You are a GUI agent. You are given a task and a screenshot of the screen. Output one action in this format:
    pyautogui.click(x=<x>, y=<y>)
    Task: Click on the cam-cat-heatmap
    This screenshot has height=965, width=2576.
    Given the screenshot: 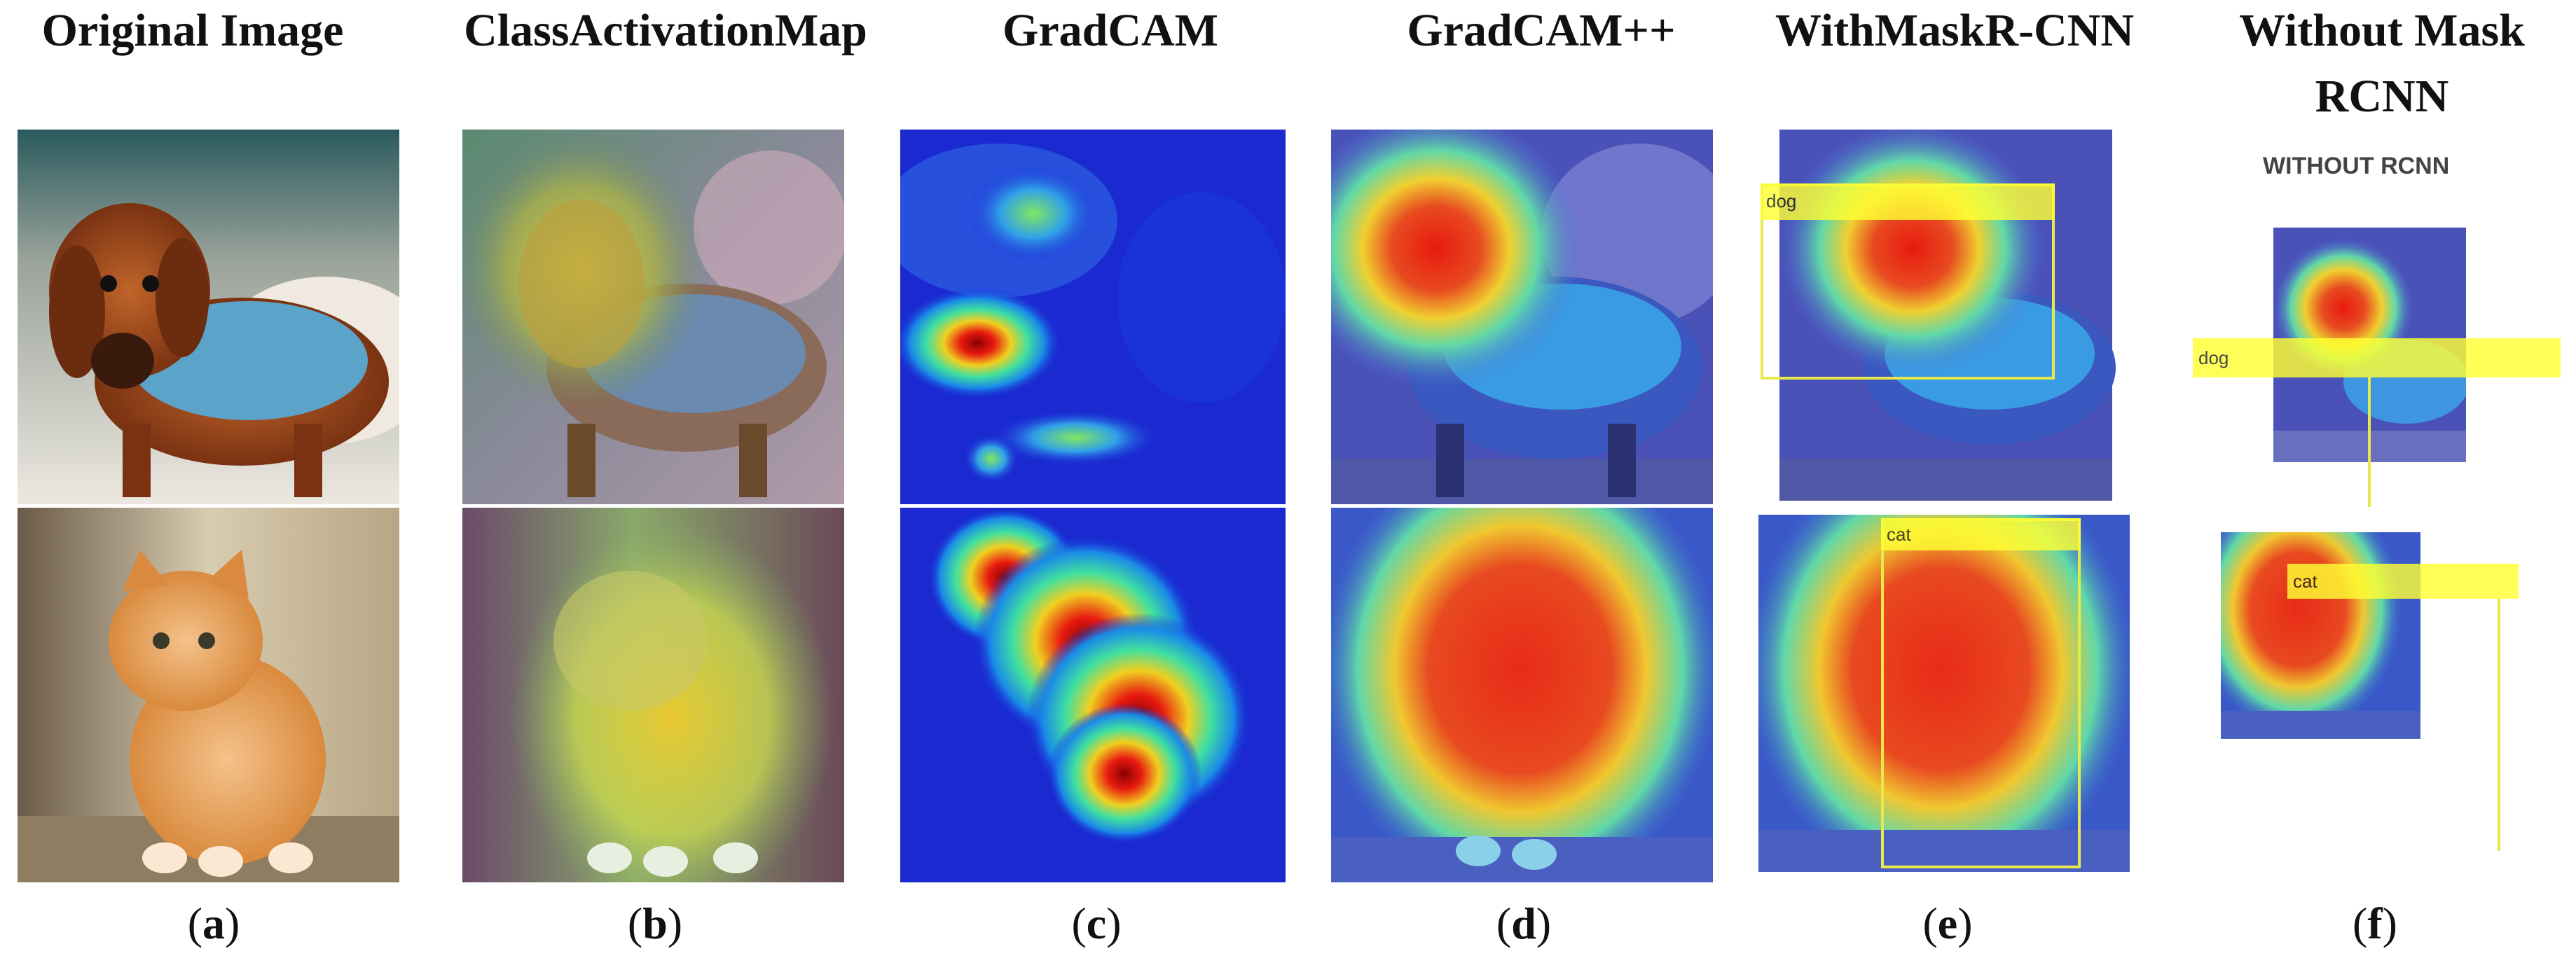 What is the action you would take?
    pyautogui.click(x=653, y=695)
    